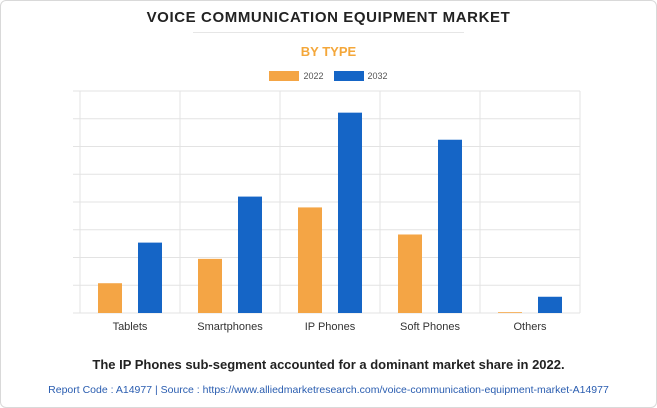 The image size is (657, 408). What do you see at coordinates (130, 327) in the screenshot?
I see `x-tick-label-tablets: Tablets` at bounding box center [130, 327].